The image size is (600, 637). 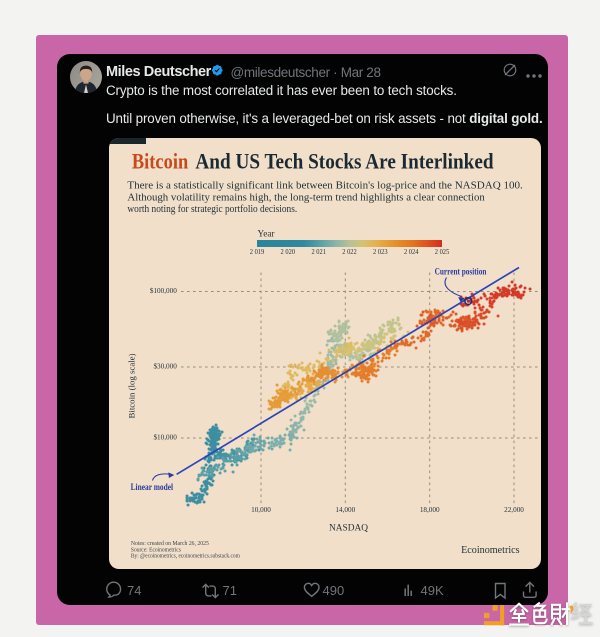 What do you see at coordinates (380, 251) in the screenshot?
I see `svg-text: 2 023` at bounding box center [380, 251].